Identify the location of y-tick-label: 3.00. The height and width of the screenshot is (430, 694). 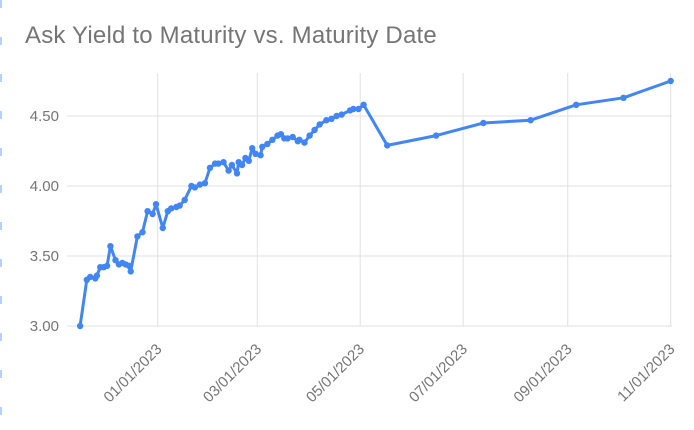
(44, 326).